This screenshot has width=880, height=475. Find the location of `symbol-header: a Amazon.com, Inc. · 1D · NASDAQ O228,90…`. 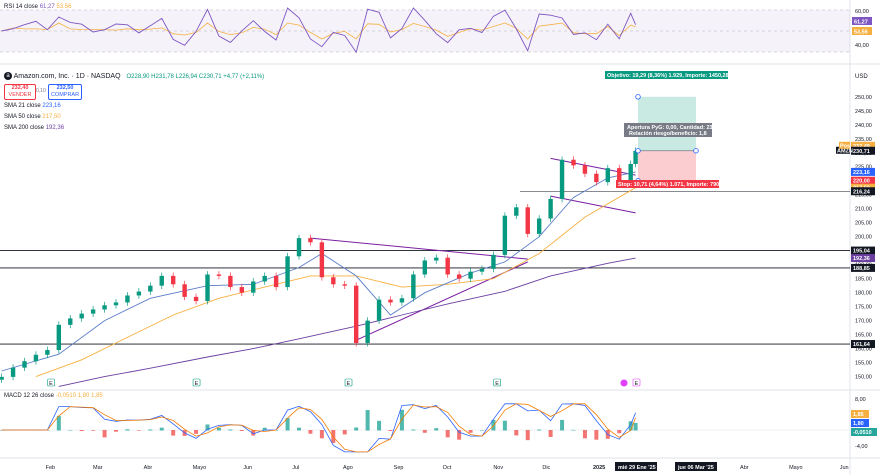

symbol-header: a Amazon.com, Inc. · 1D · NASDAQ O228,90… is located at coordinates (134, 76).